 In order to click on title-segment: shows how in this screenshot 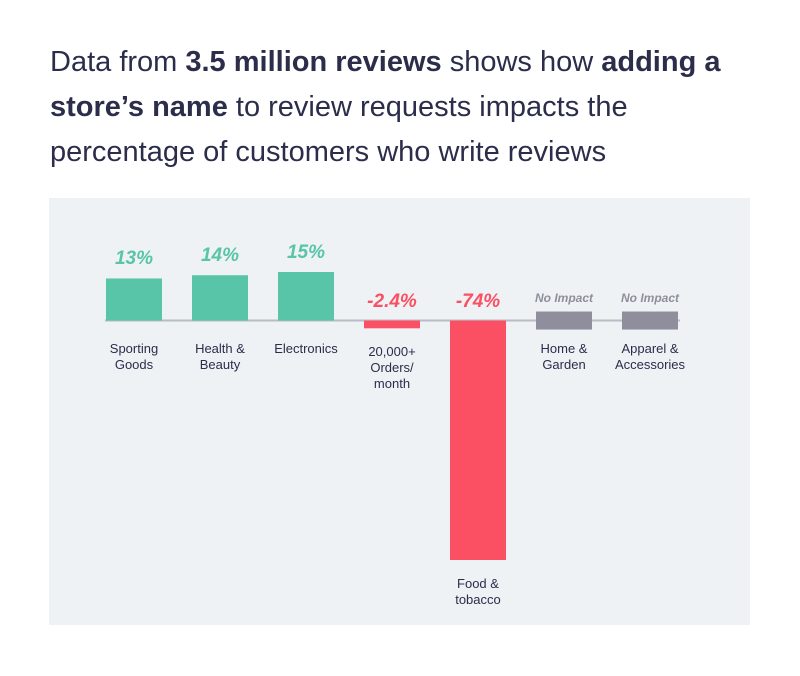, I will do `click(521, 62)`.